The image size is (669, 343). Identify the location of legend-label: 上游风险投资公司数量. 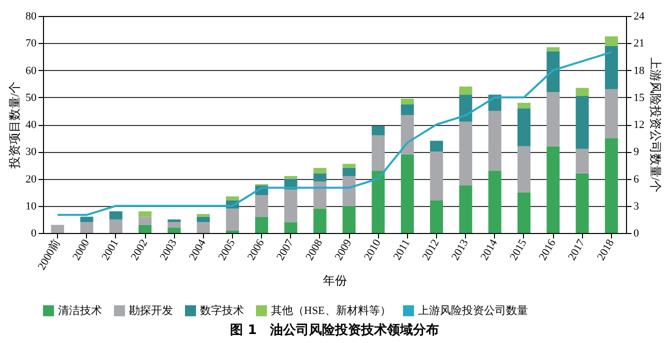
(473, 310).